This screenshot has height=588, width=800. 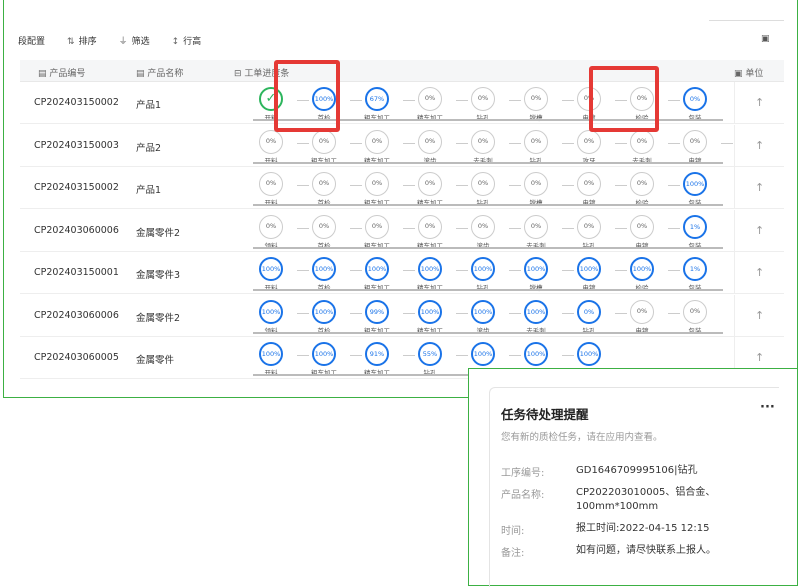 I want to click on view-icon: ▣, so click(x=765, y=39).